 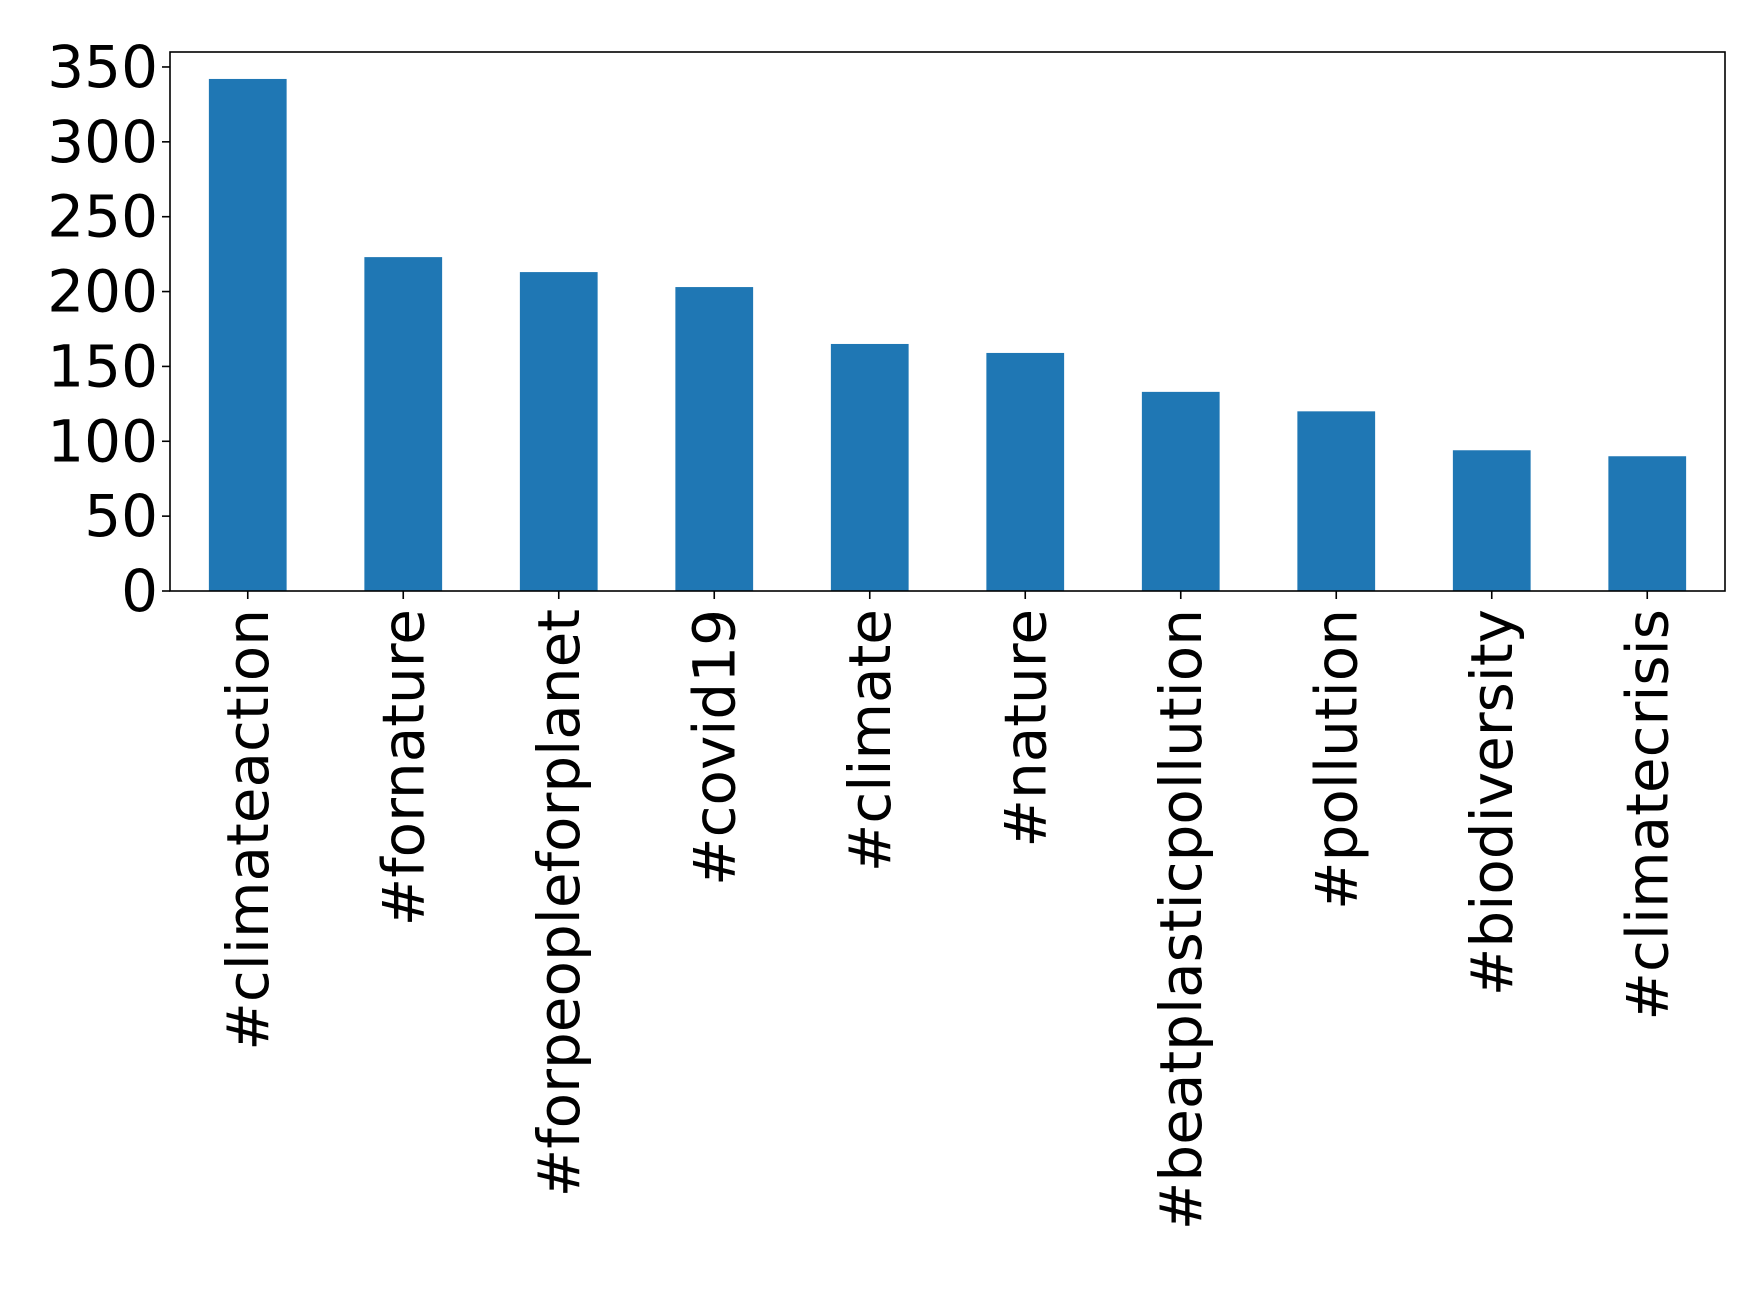 What do you see at coordinates (1181, 919) in the screenshot?
I see `x-tick-label: #beatplasticpollution` at bounding box center [1181, 919].